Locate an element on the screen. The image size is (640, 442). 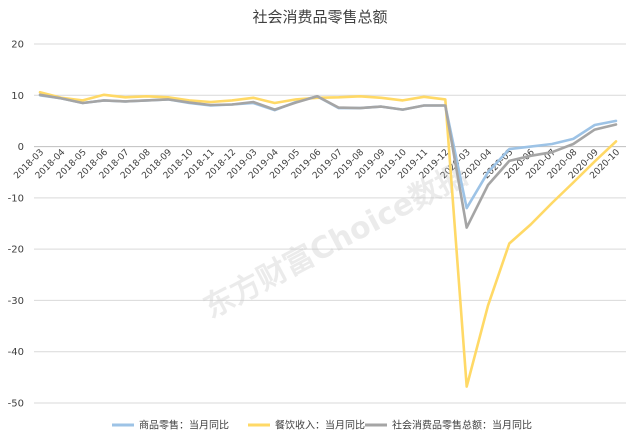
legend: 商品零售：当月同比 餐饮收入：当月同比 社会消费品零售总额：当月同比 is located at coordinates (322, 425).